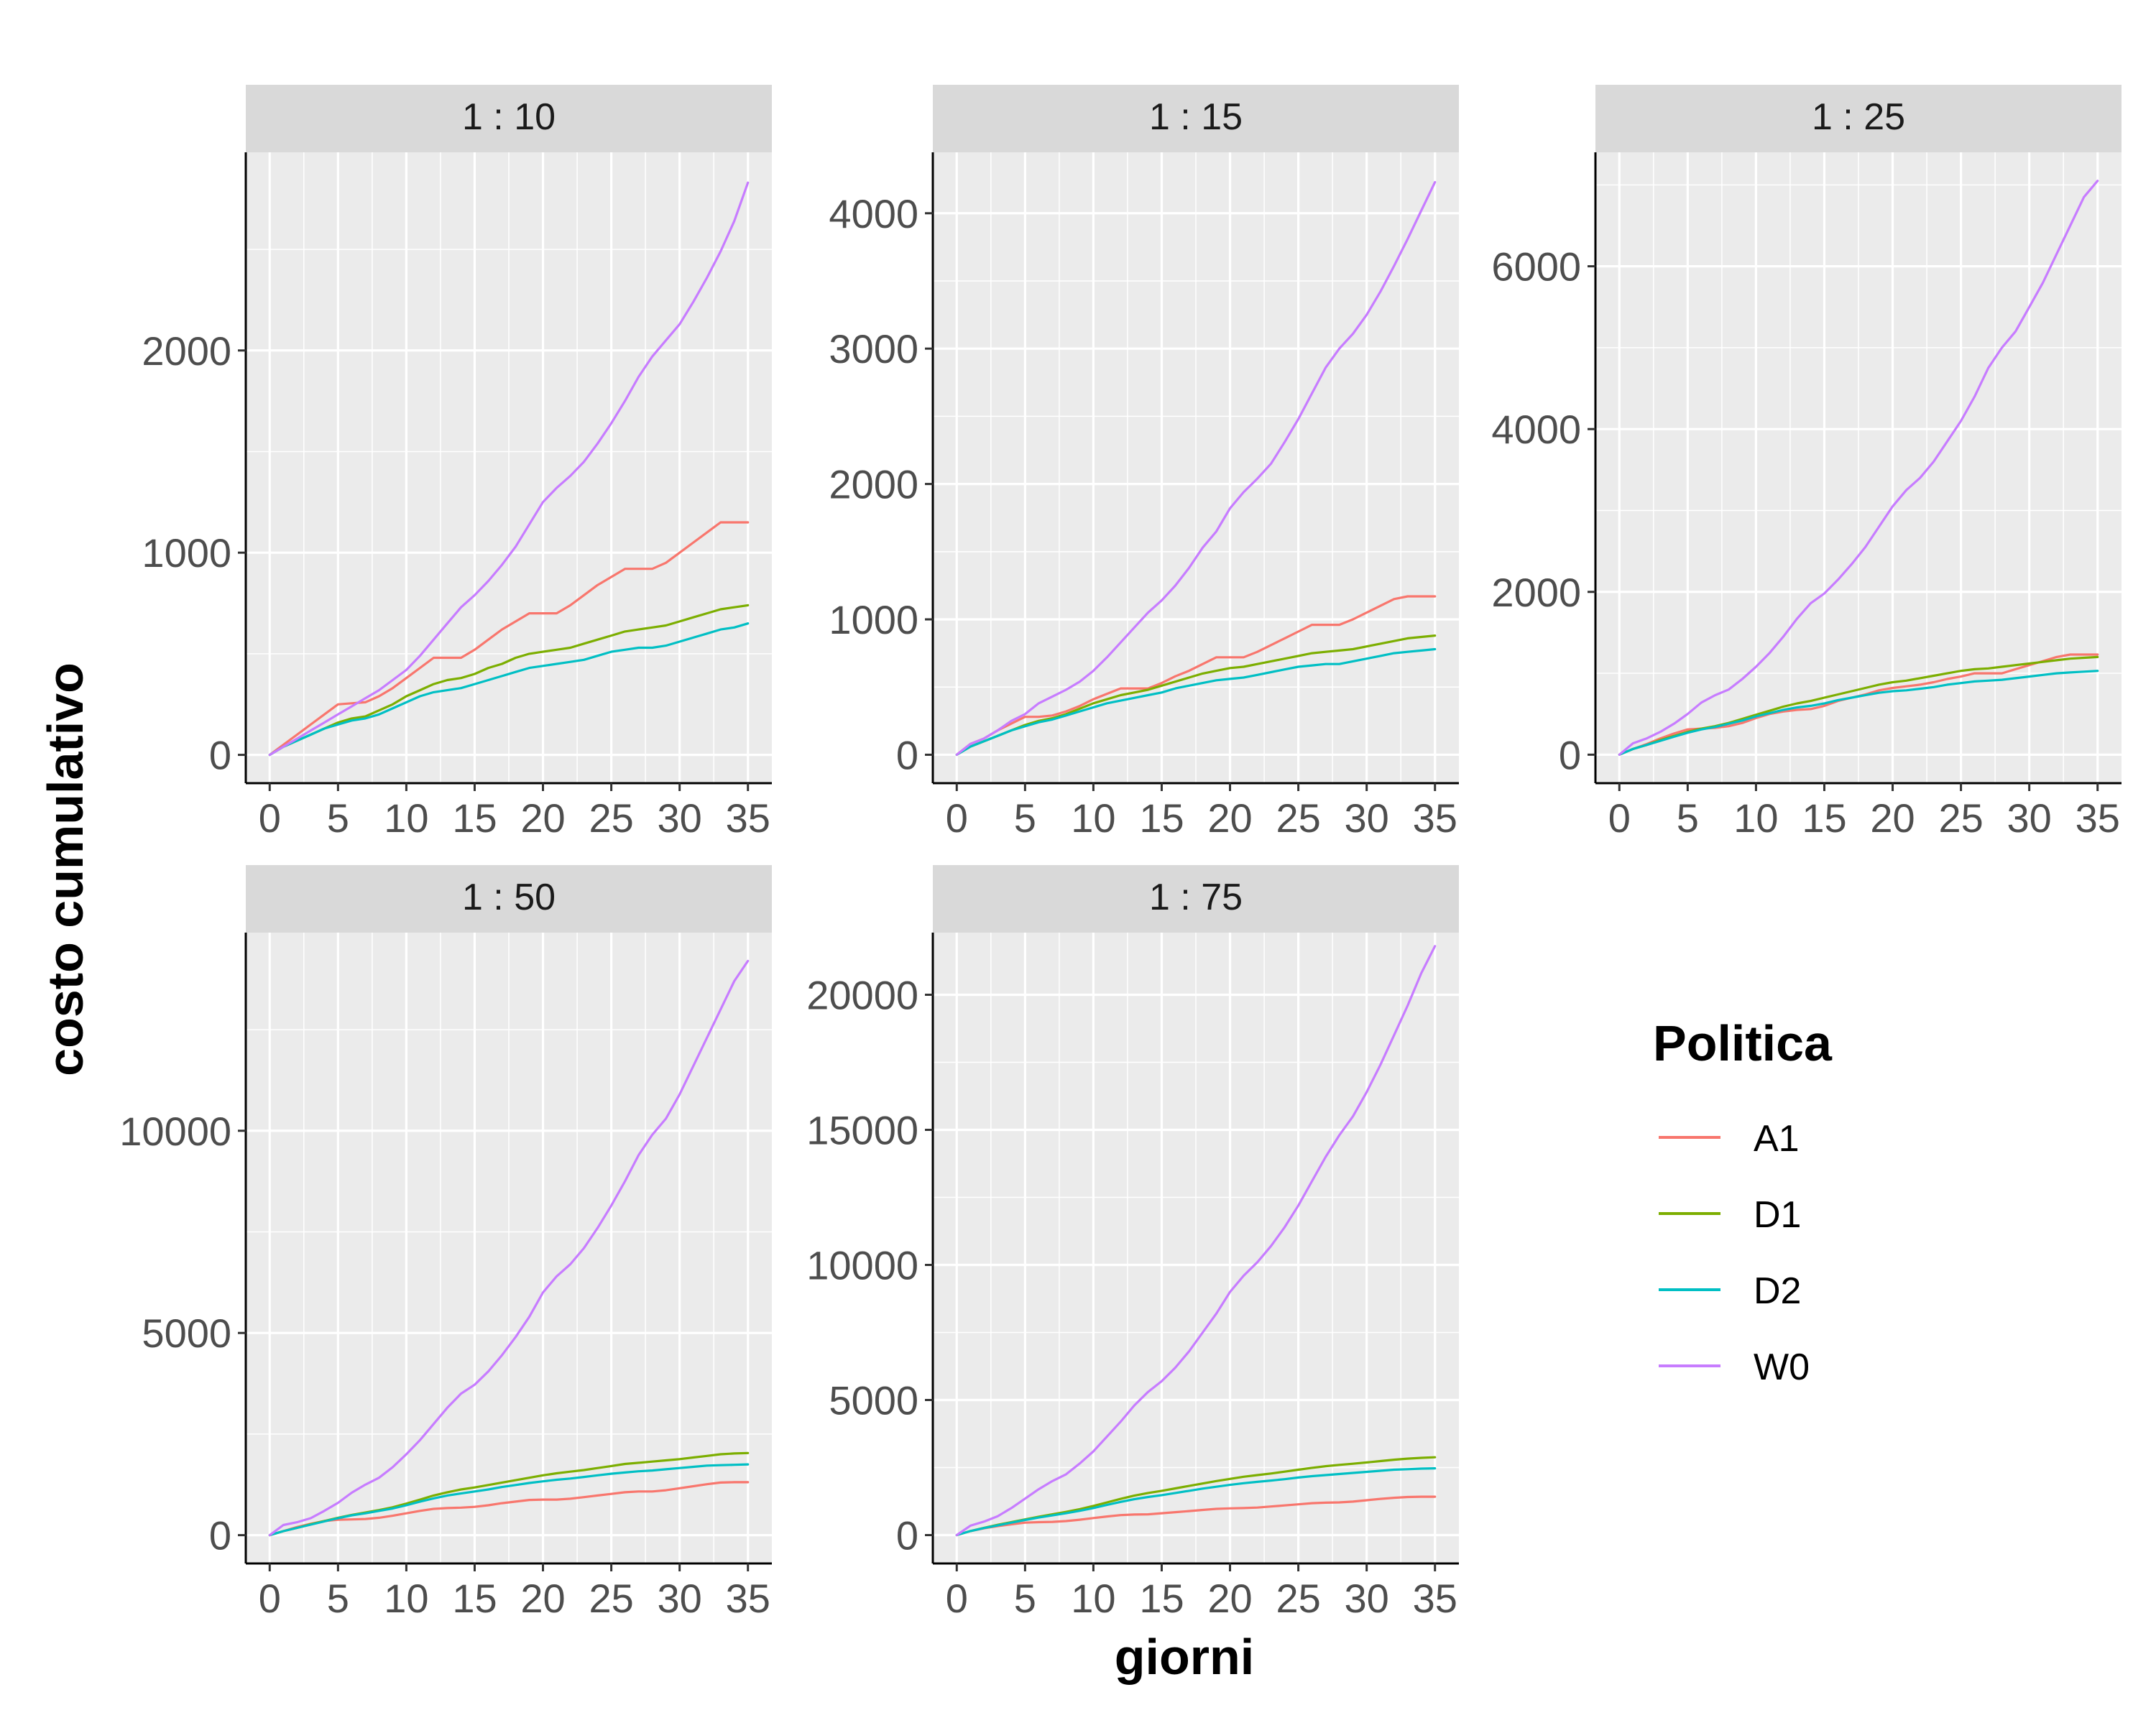  I want to click on y-tick-label: 6000, so click(1536, 267).